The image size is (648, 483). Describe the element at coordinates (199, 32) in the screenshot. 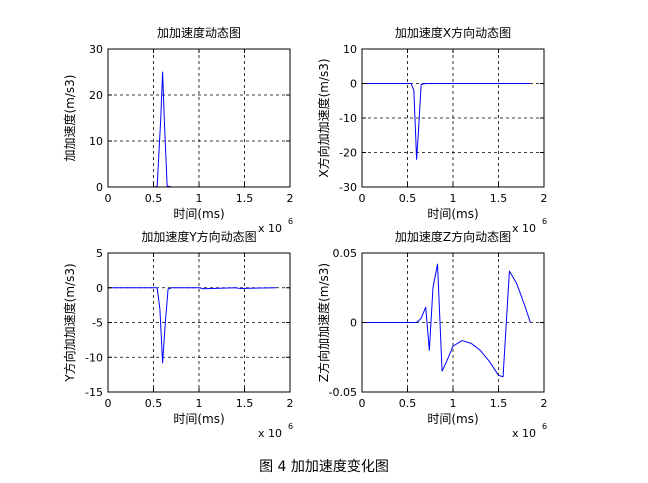

I see `chart-title: 加加速度动态图` at that location.